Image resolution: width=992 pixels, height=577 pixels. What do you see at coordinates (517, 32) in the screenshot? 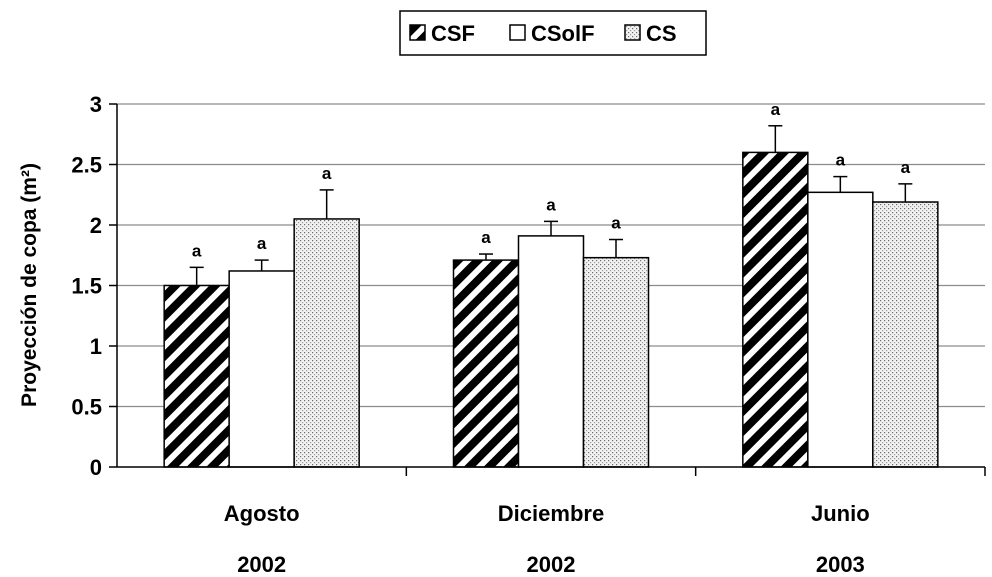
I see `legend-swatch-csolf` at bounding box center [517, 32].